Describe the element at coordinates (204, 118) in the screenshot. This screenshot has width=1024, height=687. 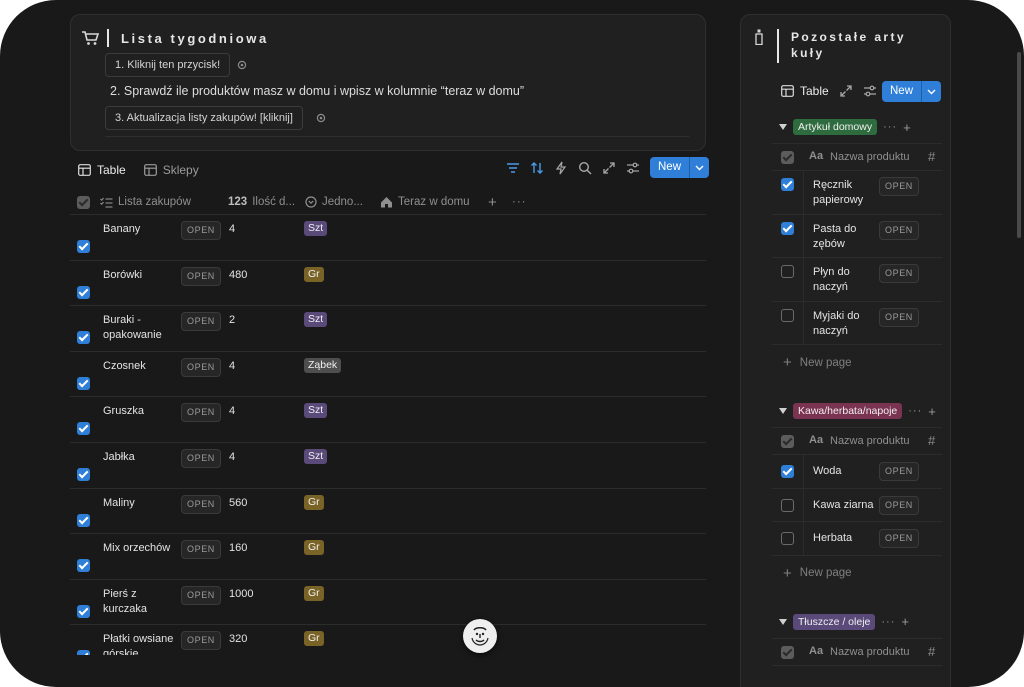
I see `step3-button: 3. Aktualizacja listy zakupów! [kliknij]` at that location.